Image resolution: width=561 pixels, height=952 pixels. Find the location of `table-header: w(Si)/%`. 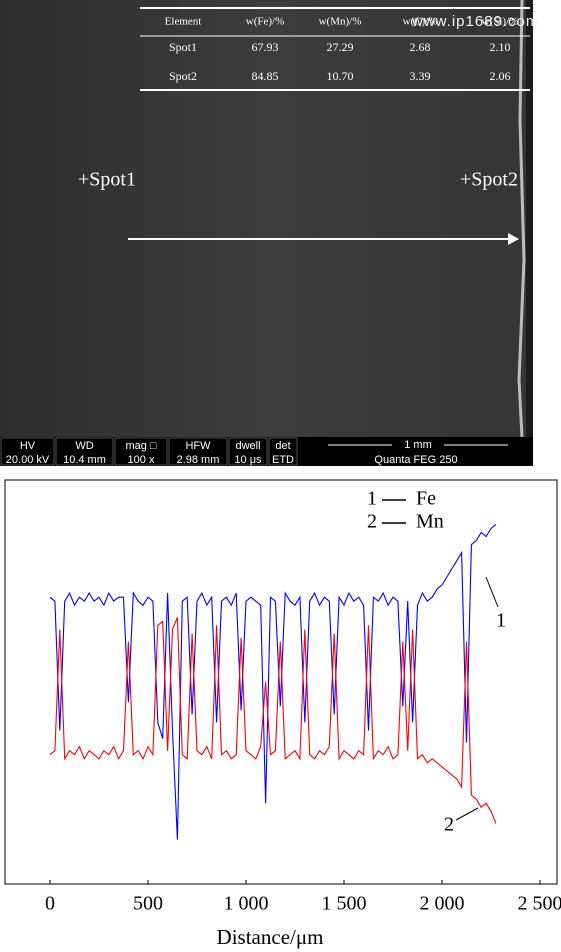

table-header: w(Si)/% is located at coordinates (500, 22).